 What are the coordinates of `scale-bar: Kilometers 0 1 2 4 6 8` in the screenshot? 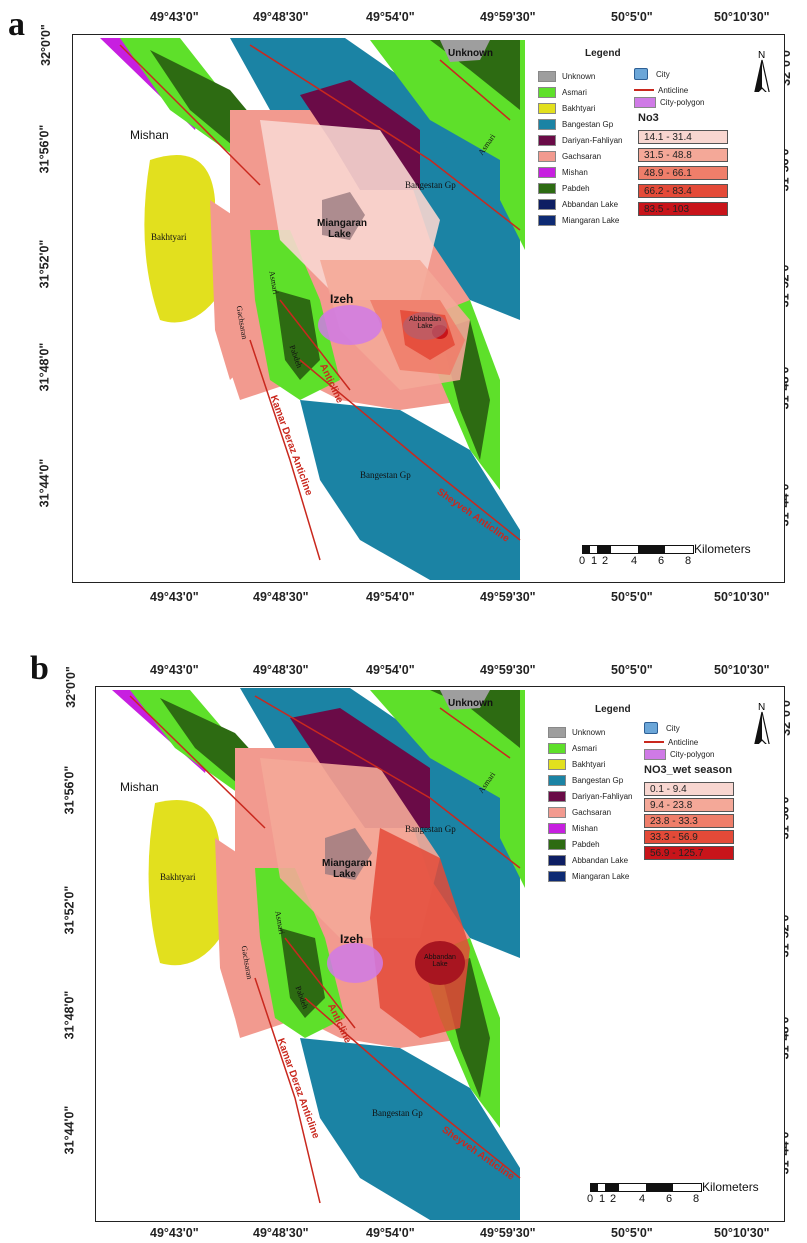 It's located at (665, 558).